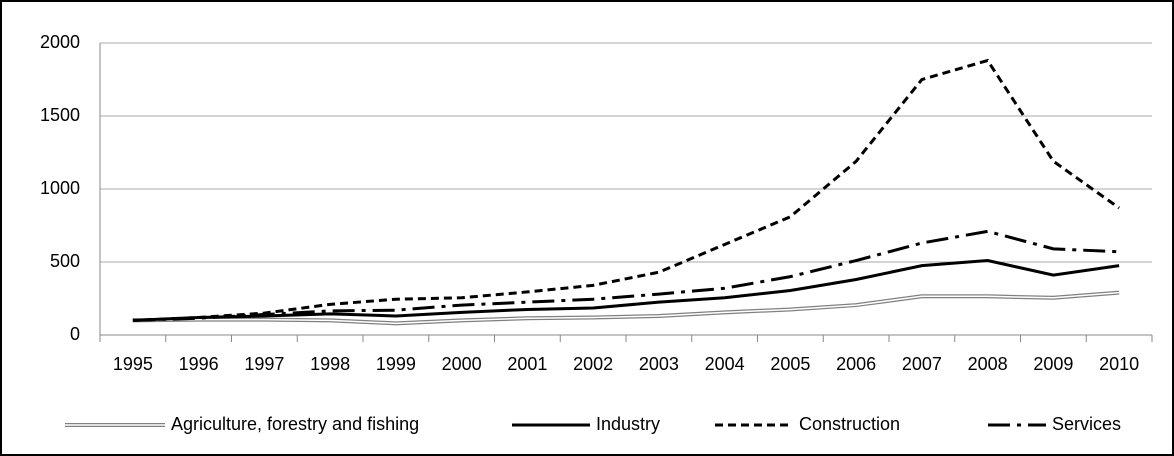  Describe the element at coordinates (856, 364) in the screenshot. I see `x-tick-label: 2006` at that location.